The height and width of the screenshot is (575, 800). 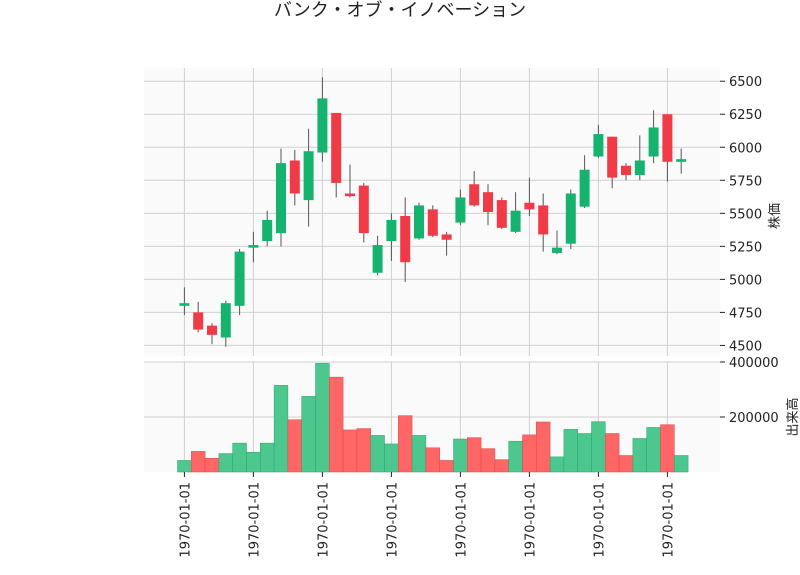 I want to click on price-tick-label: 4750, so click(x=745, y=313).